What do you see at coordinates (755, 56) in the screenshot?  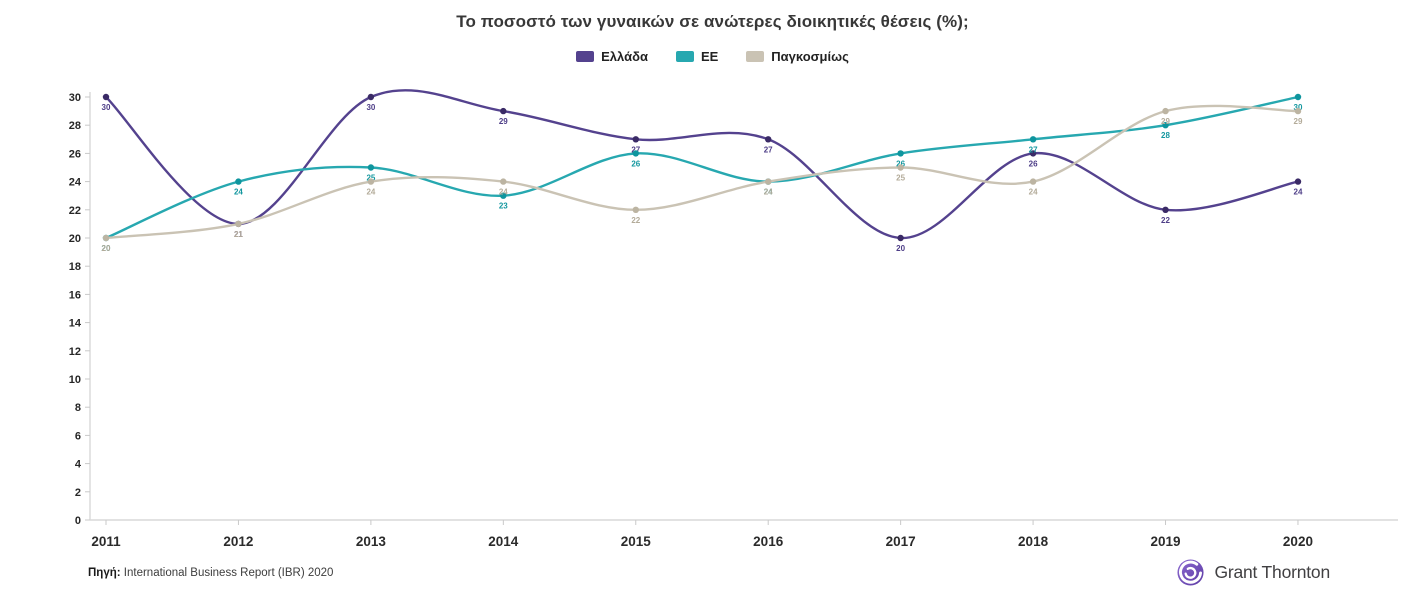 I see `legend-swatch-pagkosmios` at bounding box center [755, 56].